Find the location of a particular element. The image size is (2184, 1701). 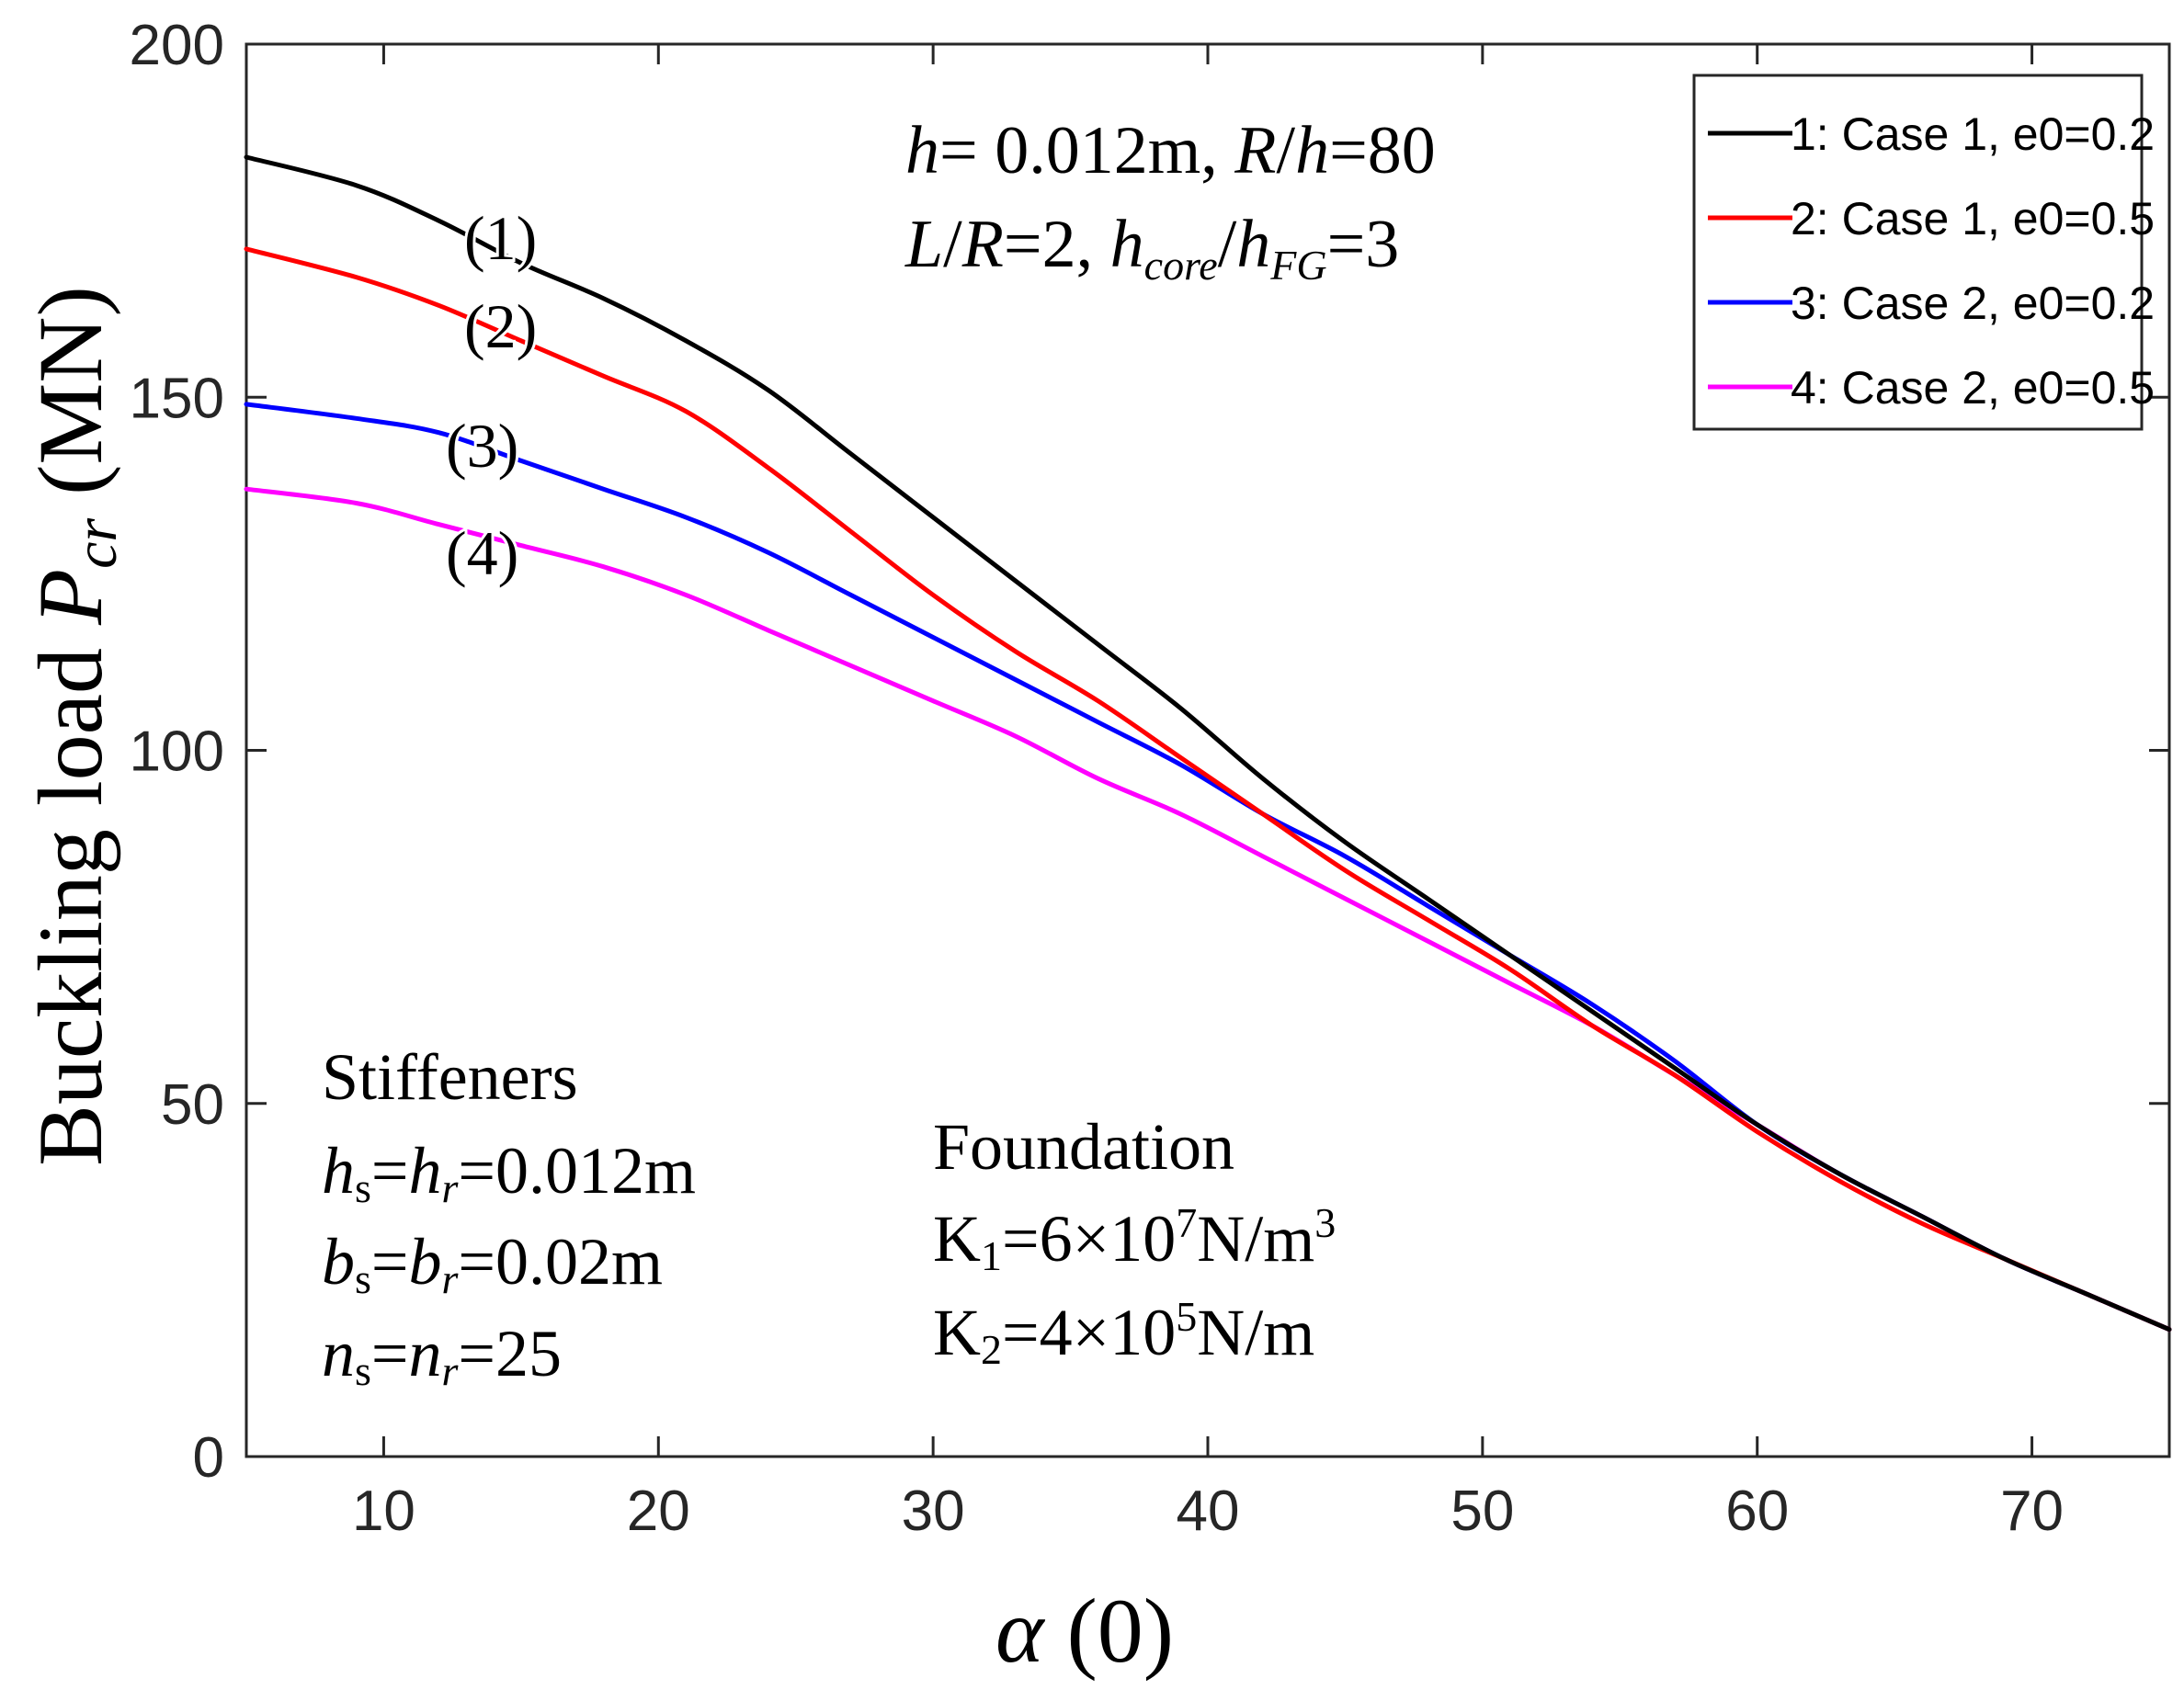

param-hcore-sub: core is located at coordinates (1181, 265).